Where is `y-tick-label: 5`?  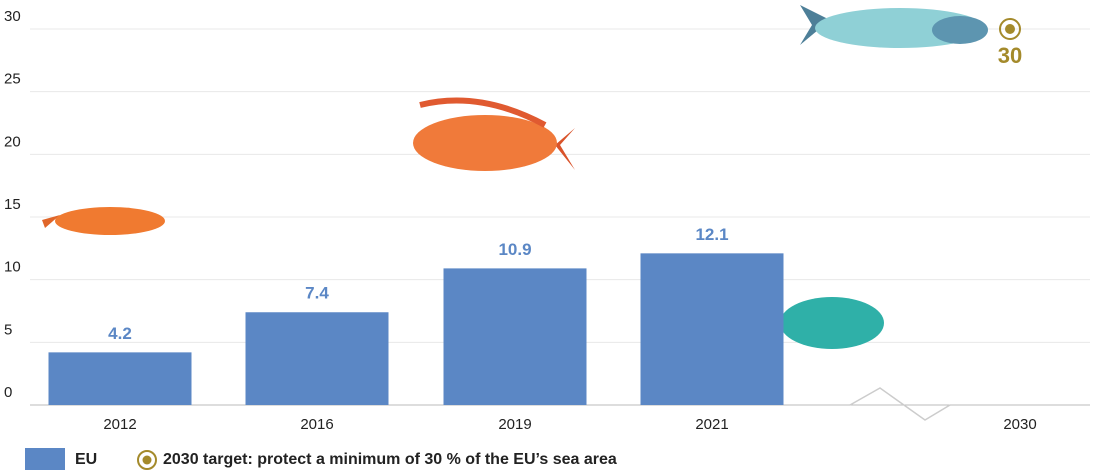
y-tick-label: 5 is located at coordinates (8, 329).